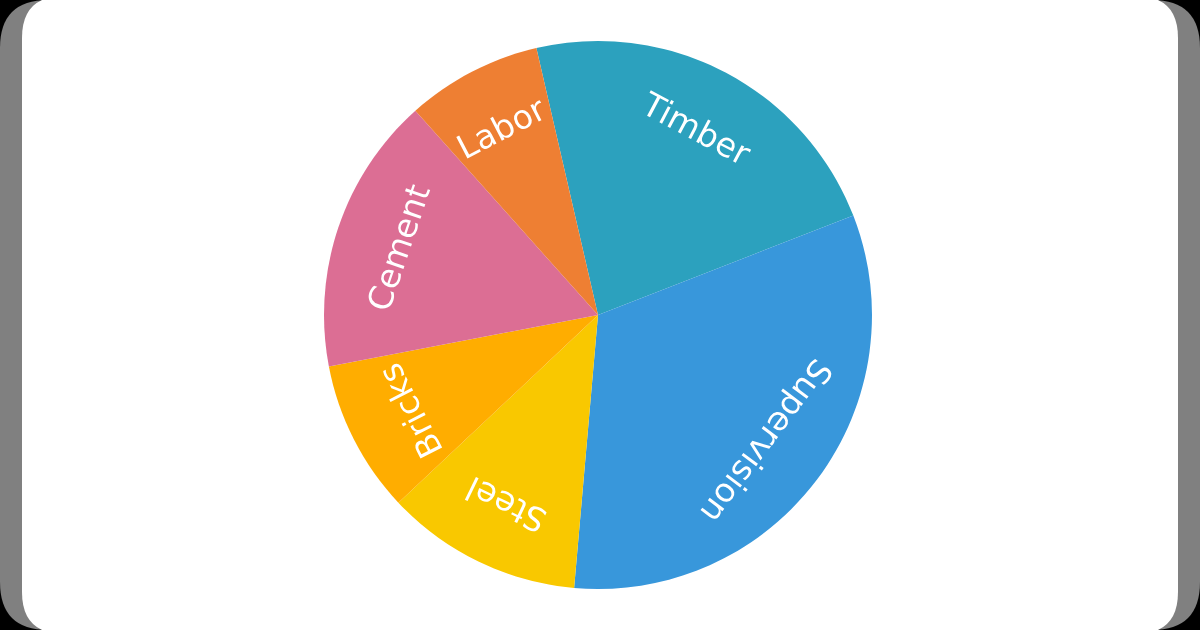 The image size is (1200, 630). Describe the element at coordinates (723, 402) in the screenshot. I see `pie-slice` at that location.